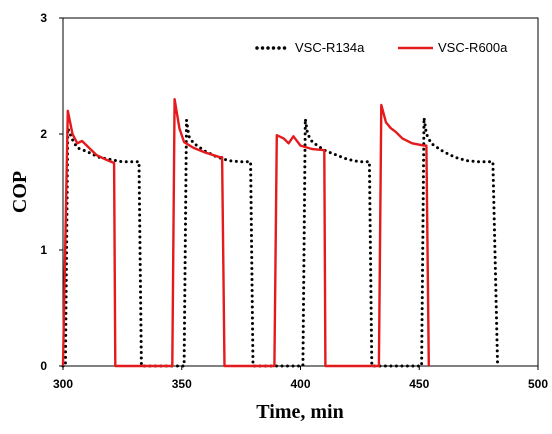  What do you see at coordinates (43, 250) in the screenshot?
I see `y-tick-label: 1` at bounding box center [43, 250].